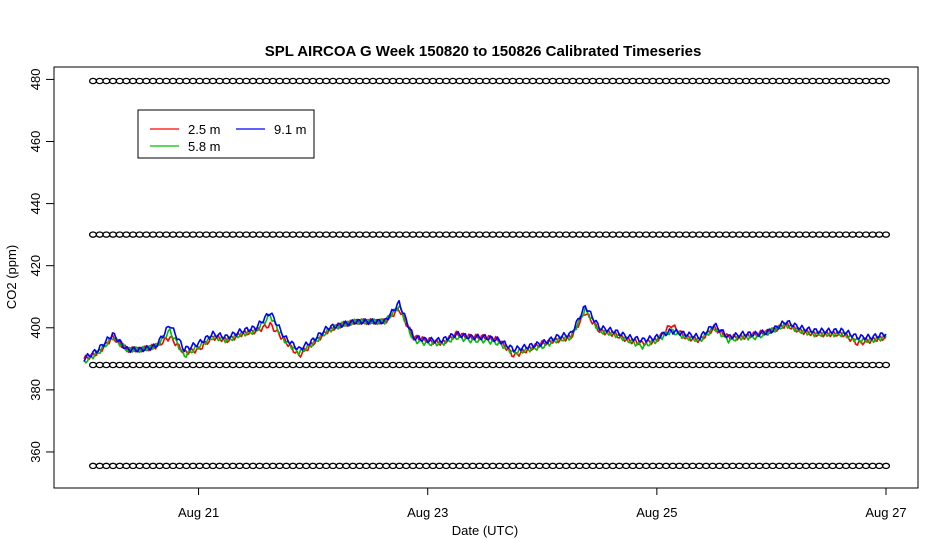  I want to click on x-tick-label: Aug 21, so click(198, 512).